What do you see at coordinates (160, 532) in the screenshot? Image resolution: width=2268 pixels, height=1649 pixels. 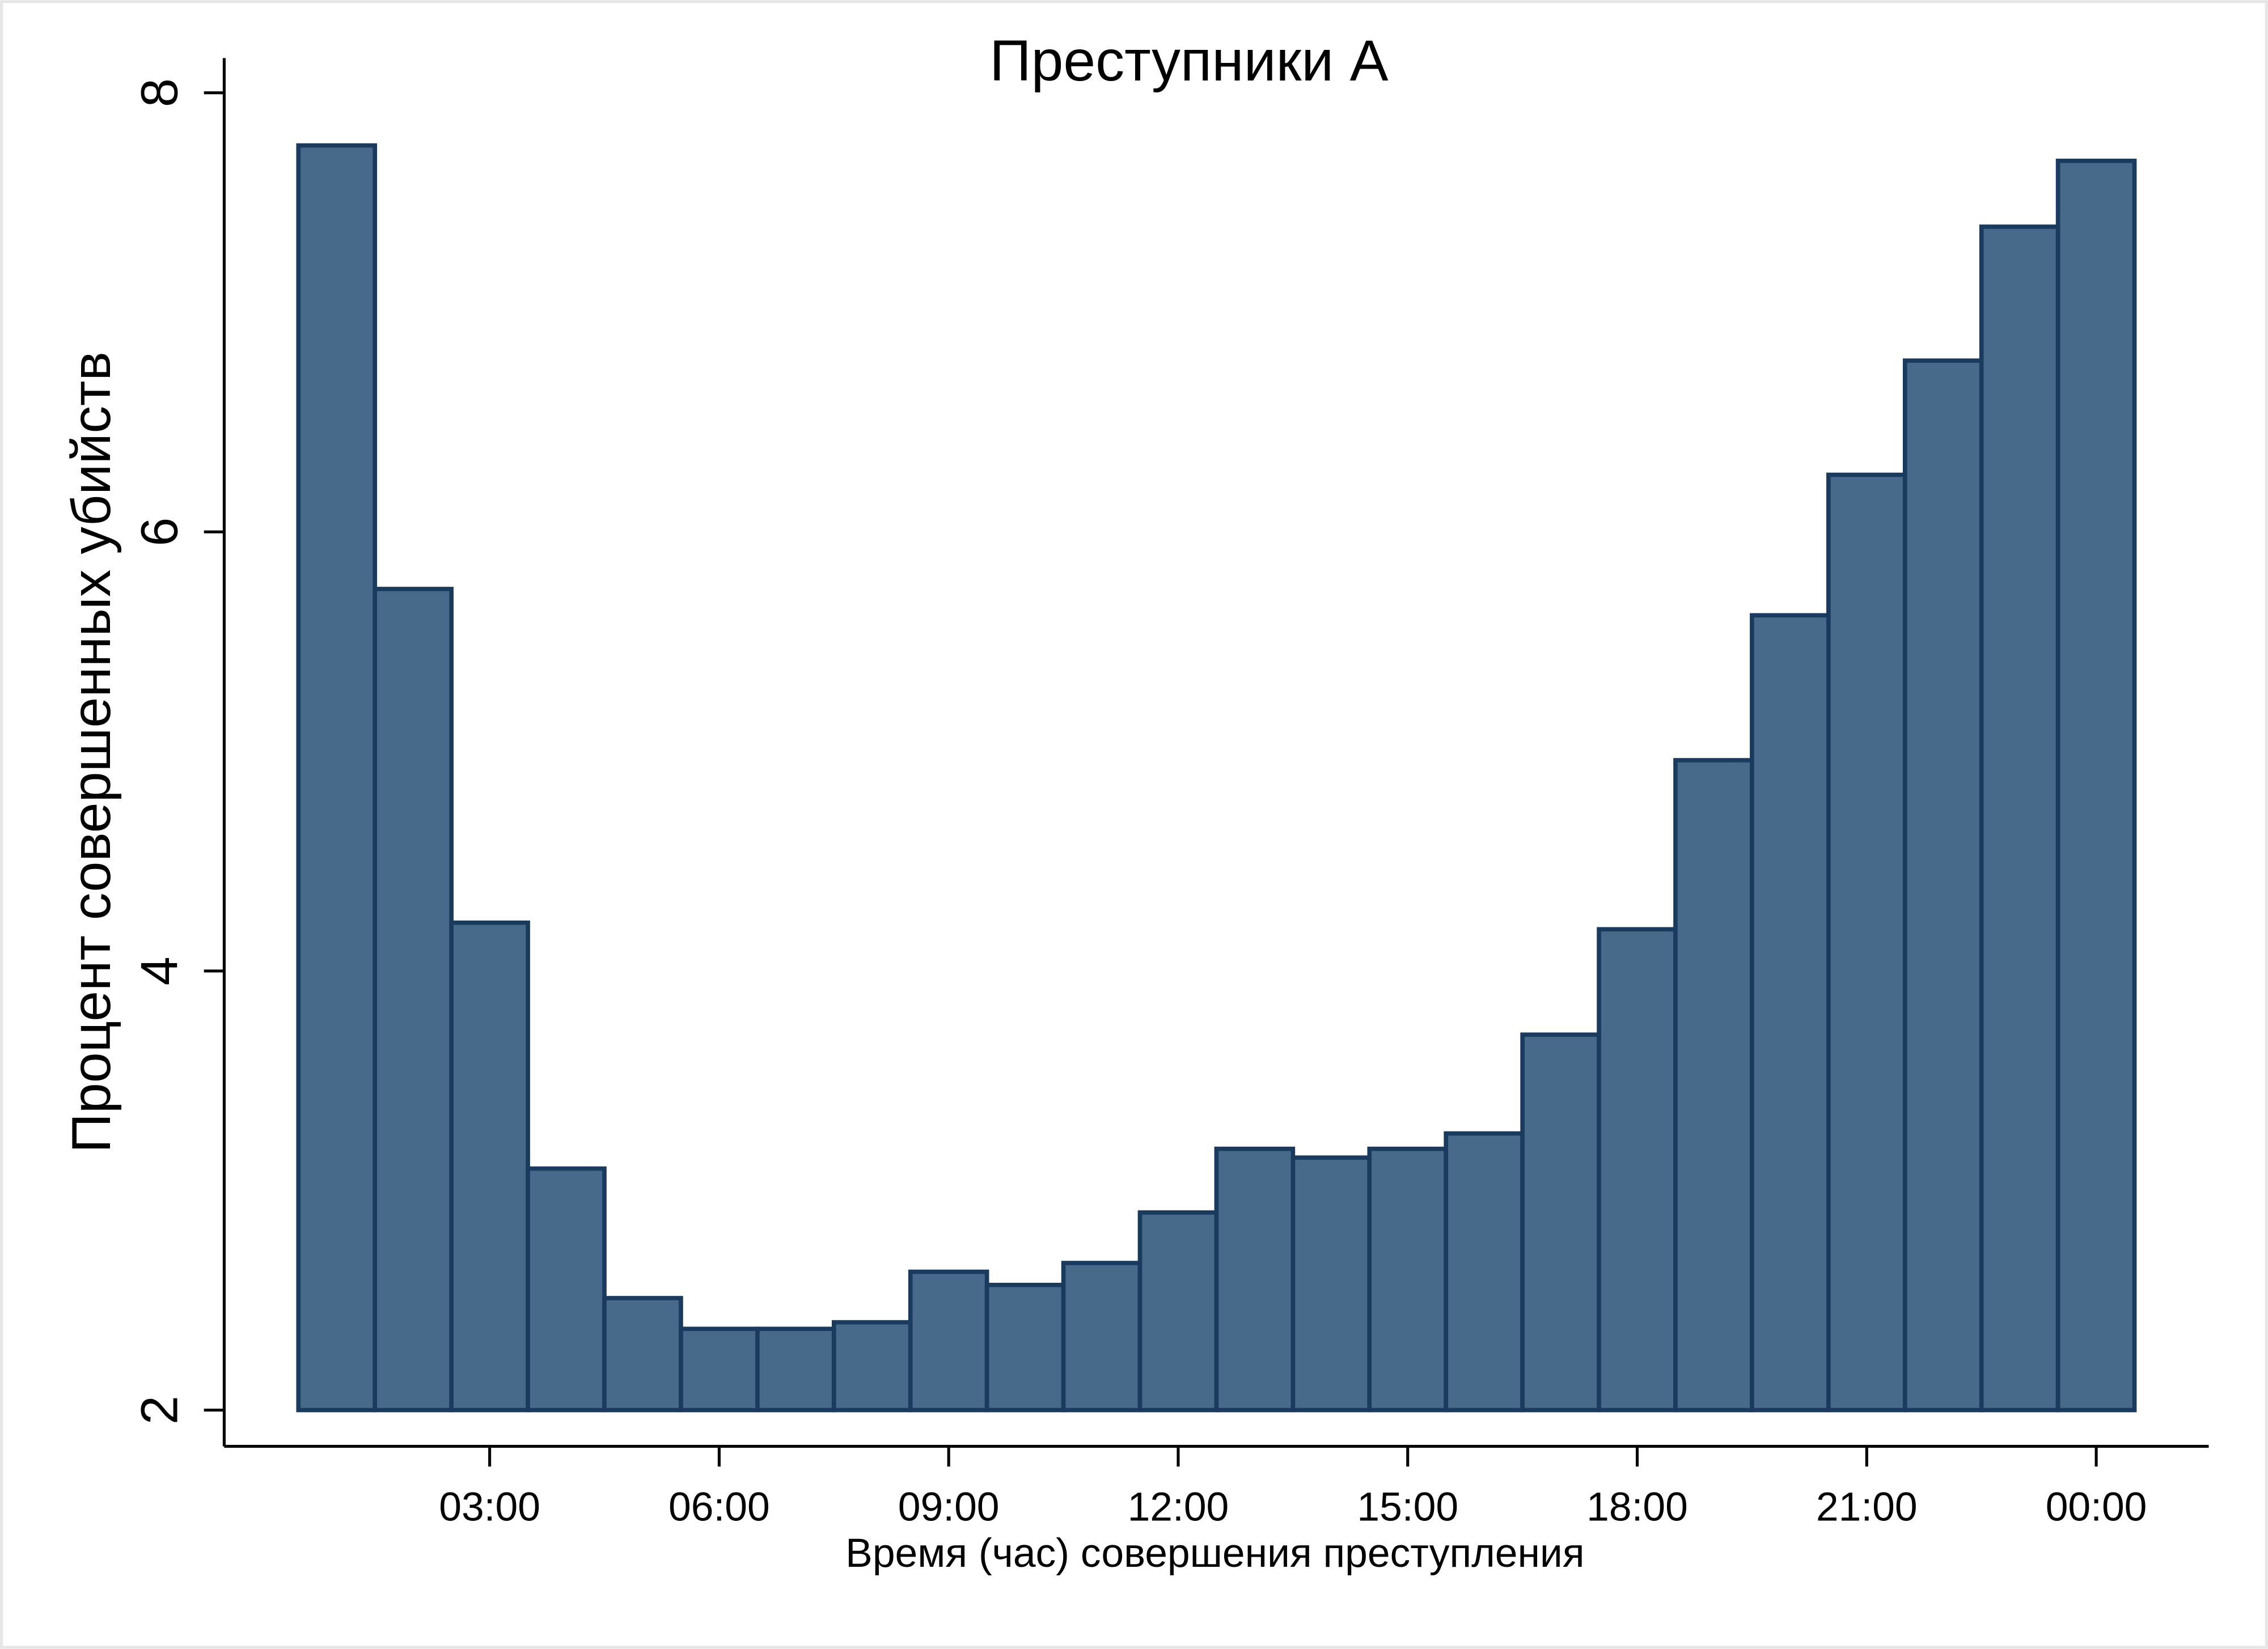 I see `y-tick-label: 6` at bounding box center [160, 532].